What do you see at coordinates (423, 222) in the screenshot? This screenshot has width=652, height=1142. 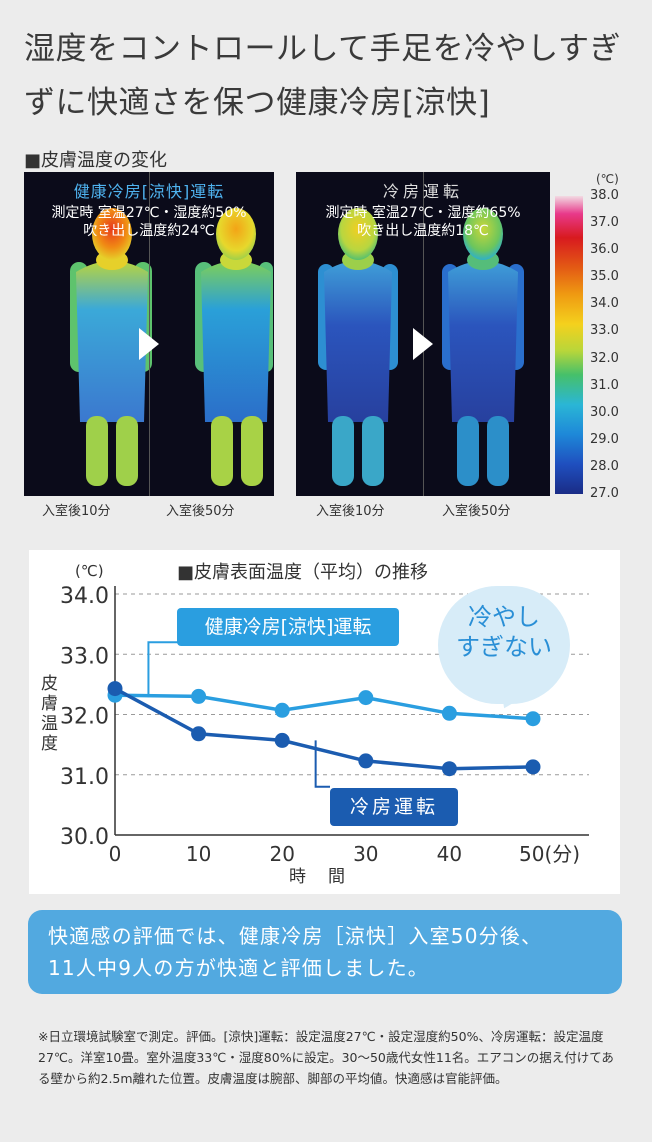 I see `thermal-conditions: 測定時 室温27℃・湿度約65% 吹き出し温度約18℃` at bounding box center [423, 222].